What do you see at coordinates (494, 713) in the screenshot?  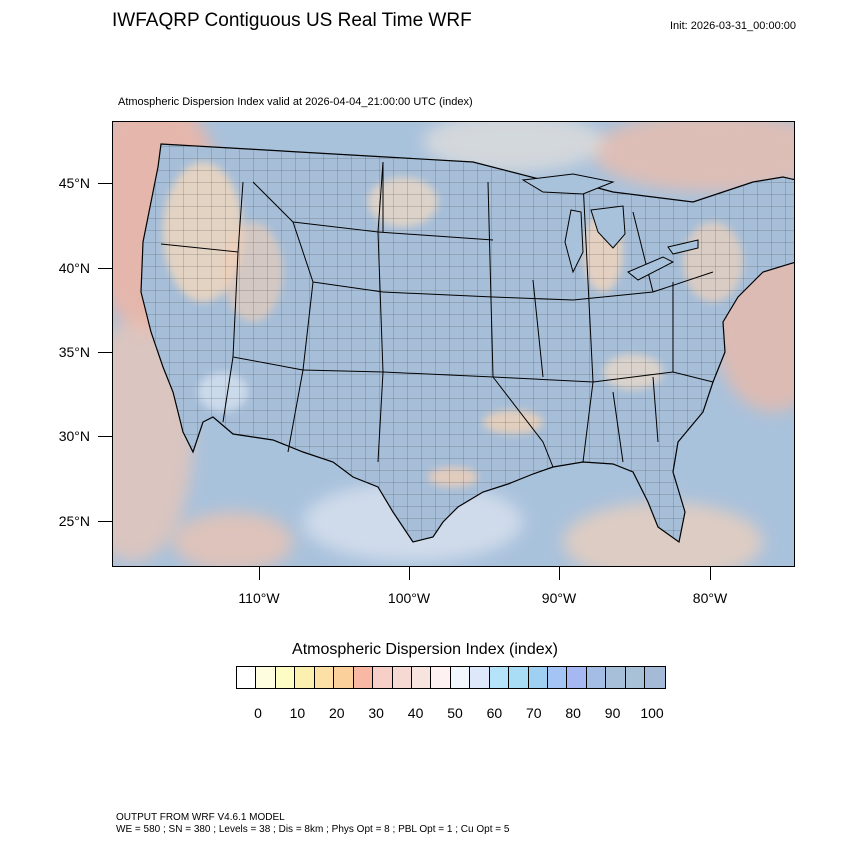 I see `colorbar-label: 60` at bounding box center [494, 713].